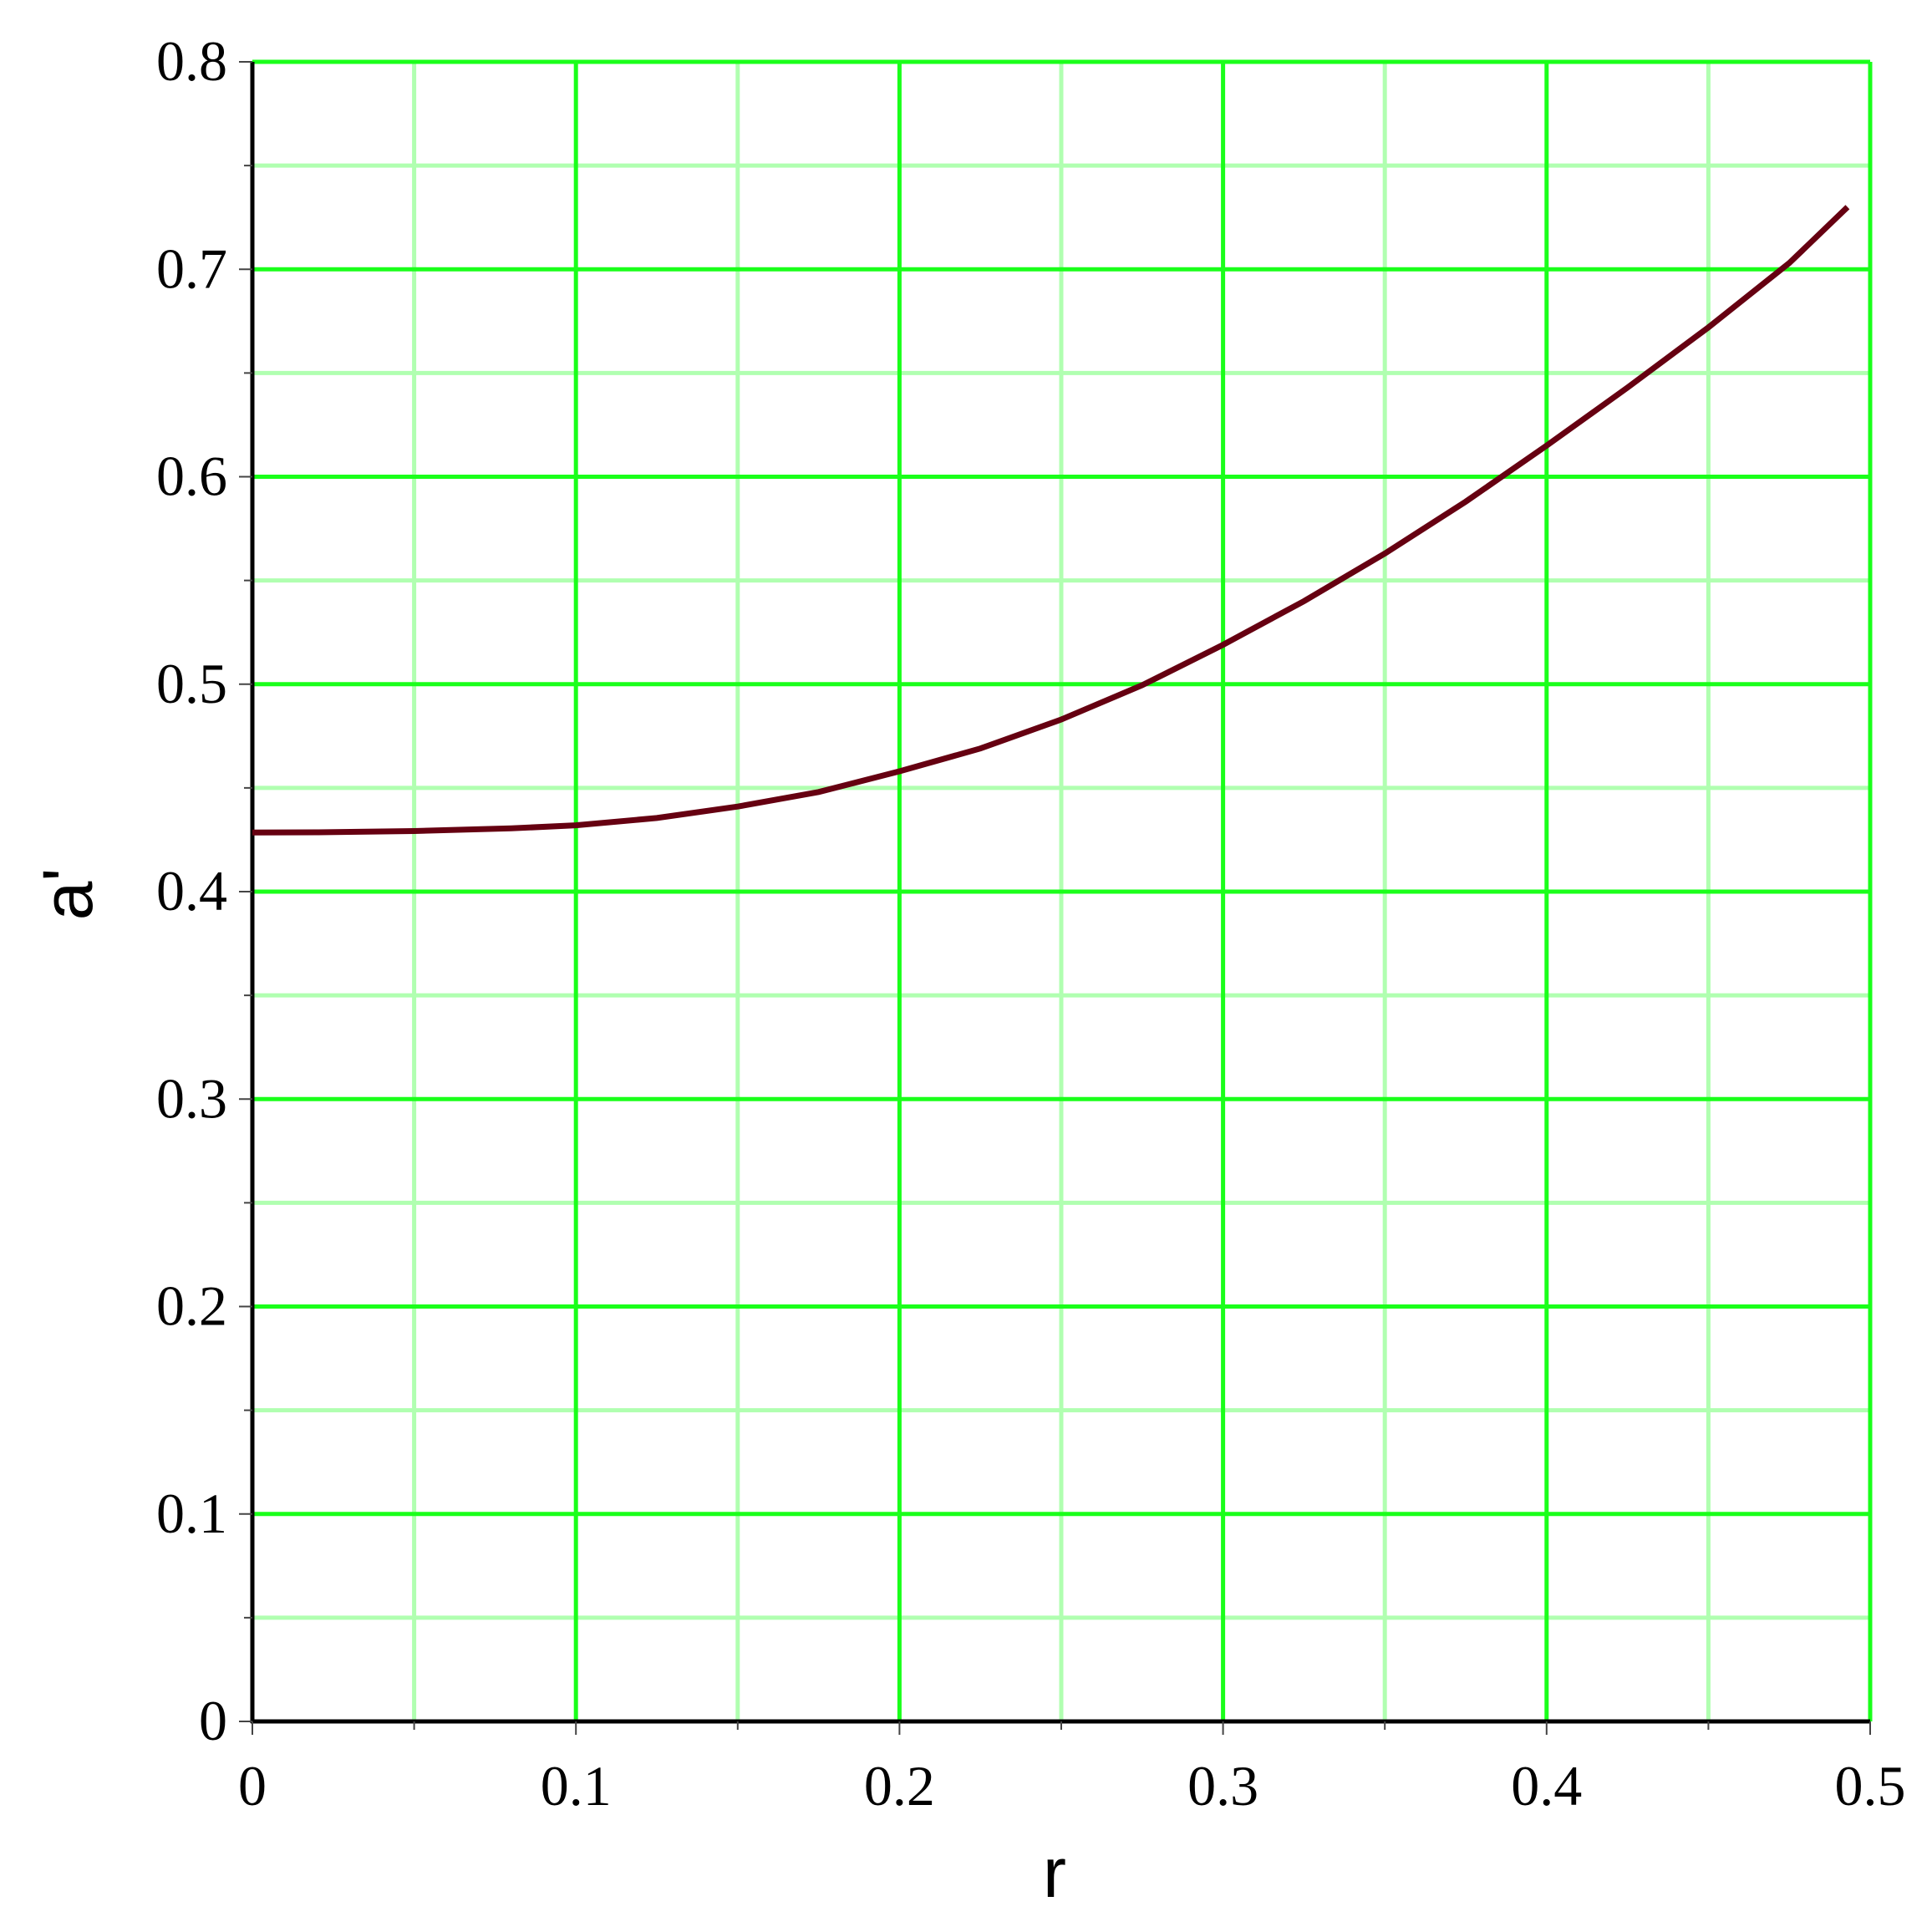 This screenshot has height=1932, width=1932. What do you see at coordinates (1222, 1786) in the screenshot?
I see `x-tick-label: 0.3` at bounding box center [1222, 1786].